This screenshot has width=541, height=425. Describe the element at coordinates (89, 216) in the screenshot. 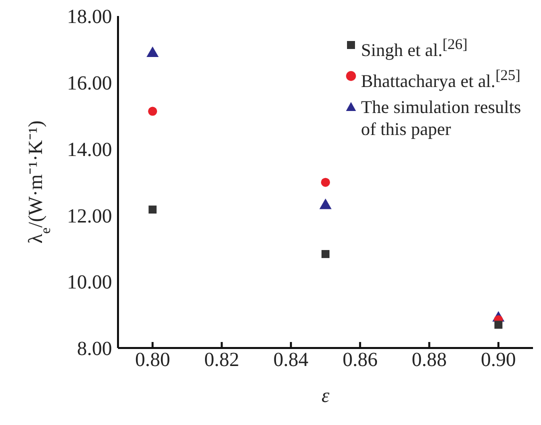

I see `y-tick-label: 12.00` at that location.